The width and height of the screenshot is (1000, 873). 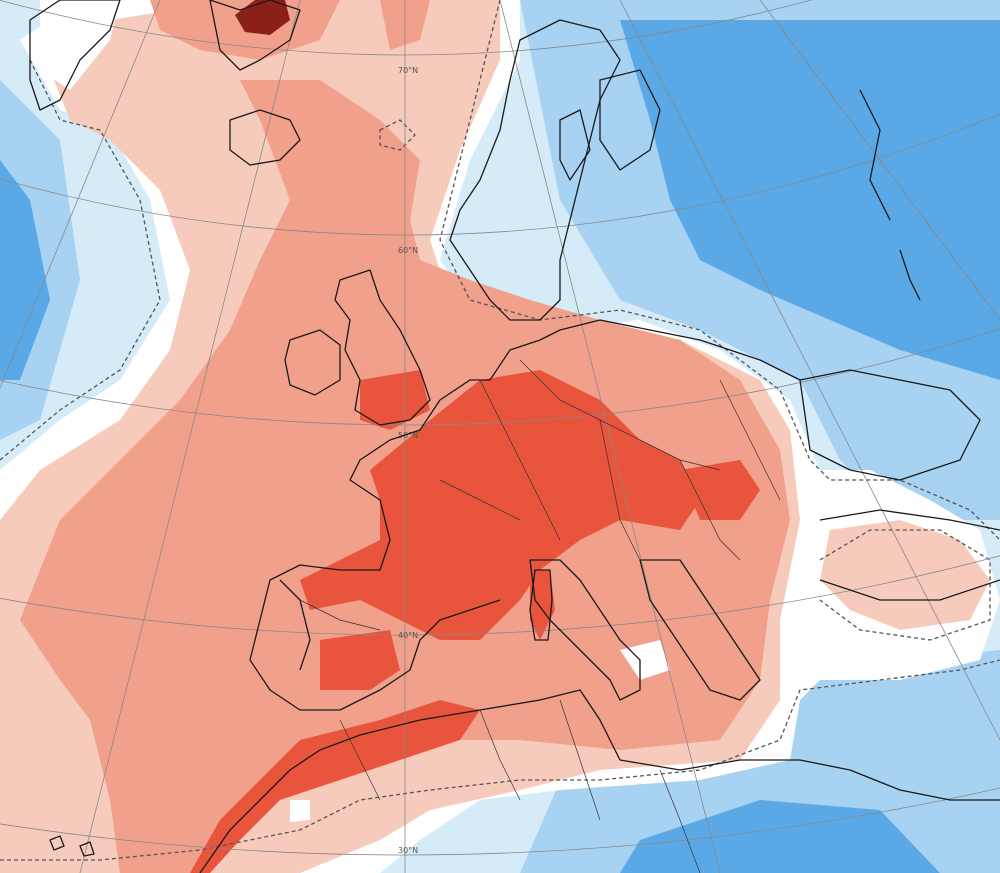 I want to click on warm-light-east, so click(x=905, y=575).